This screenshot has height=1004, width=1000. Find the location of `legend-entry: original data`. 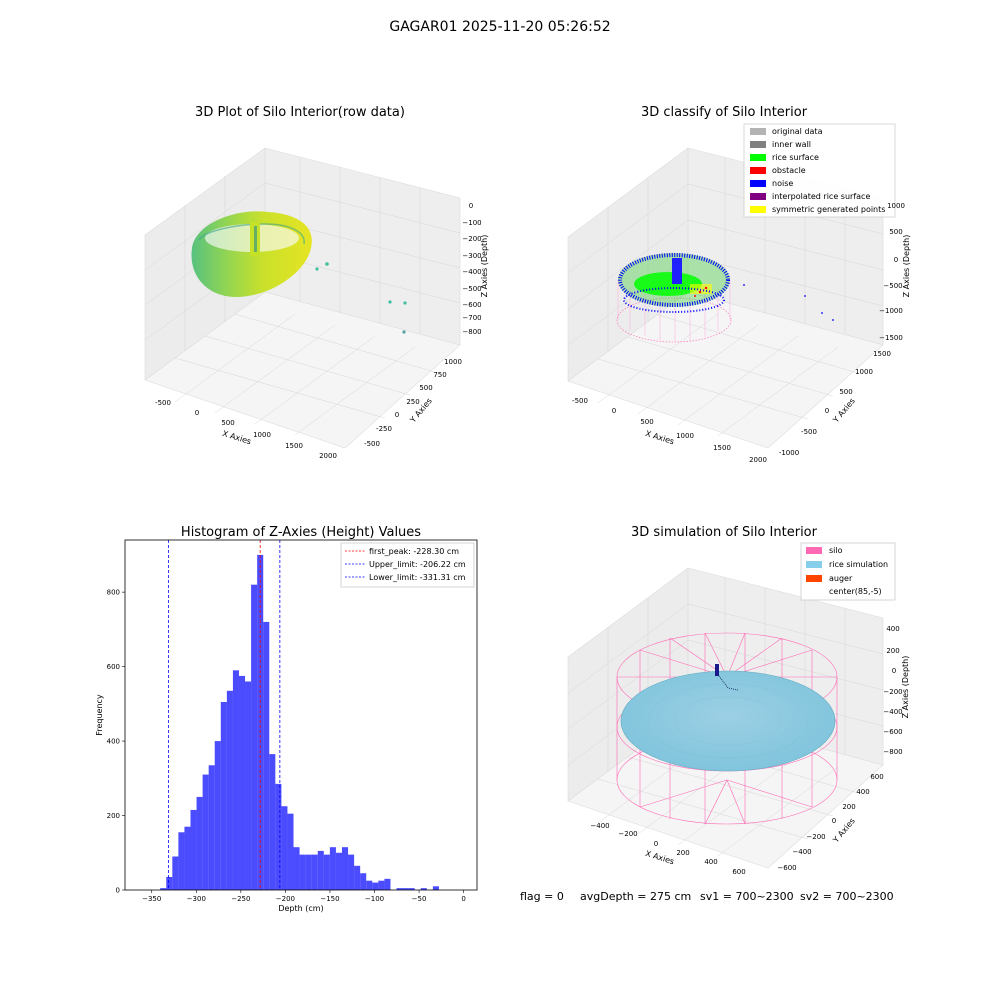

legend-entry: original data is located at coordinates (797, 131).